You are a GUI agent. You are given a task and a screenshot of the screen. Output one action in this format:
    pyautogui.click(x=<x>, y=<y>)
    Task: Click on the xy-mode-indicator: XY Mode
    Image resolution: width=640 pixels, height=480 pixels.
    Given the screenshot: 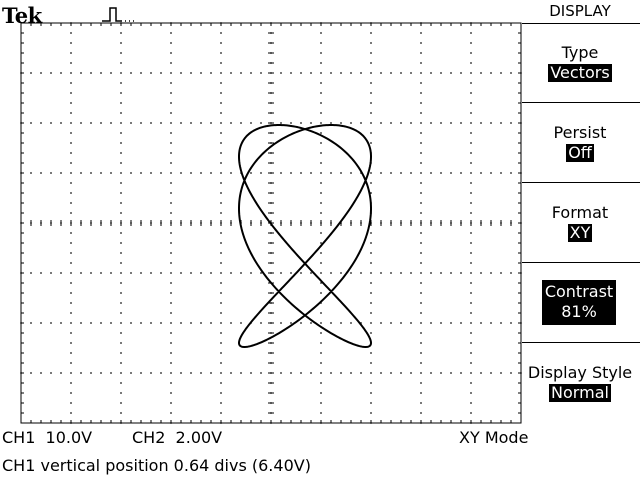 What is the action you would take?
    pyautogui.click(x=494, y=437)
    